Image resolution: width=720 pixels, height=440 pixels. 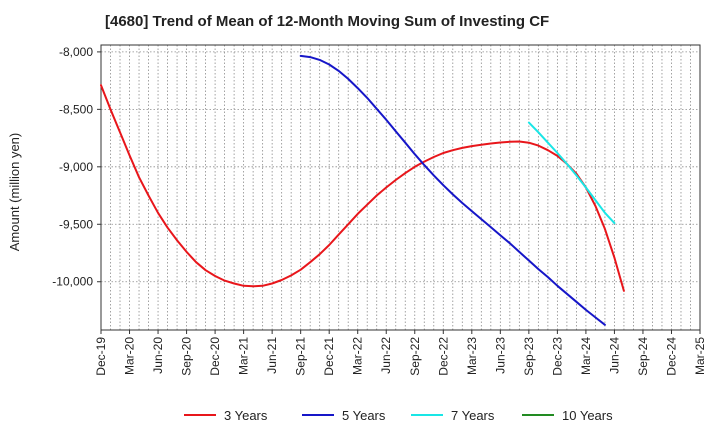 What do you see at coordinates (671, 356) in the screenshot?
I see `x-tick-label: Dec-24` at bounding box center [671, 356].